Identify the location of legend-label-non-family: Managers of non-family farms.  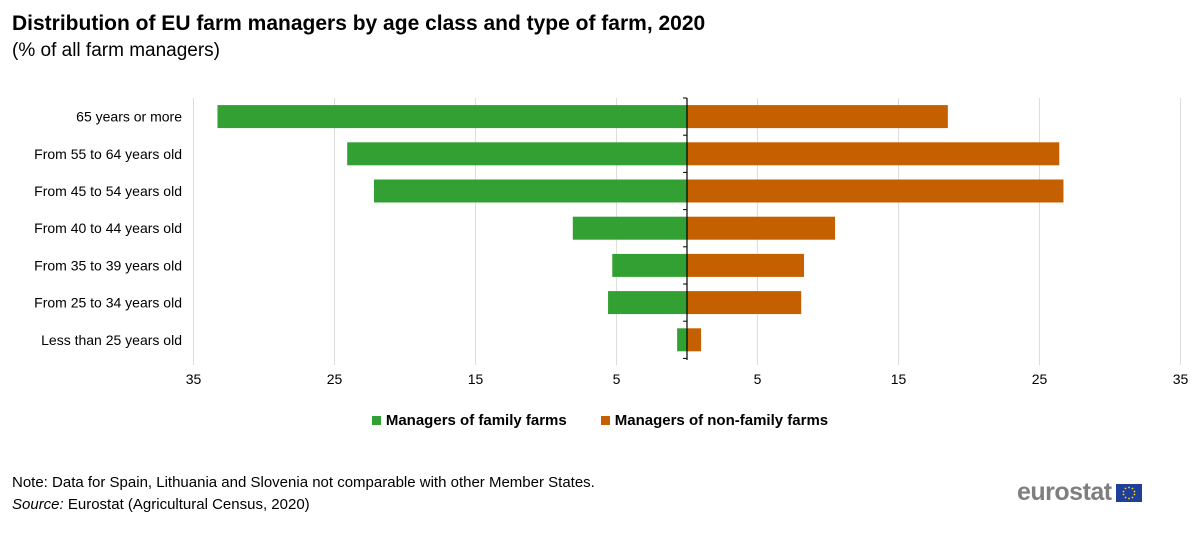
(721, 420).